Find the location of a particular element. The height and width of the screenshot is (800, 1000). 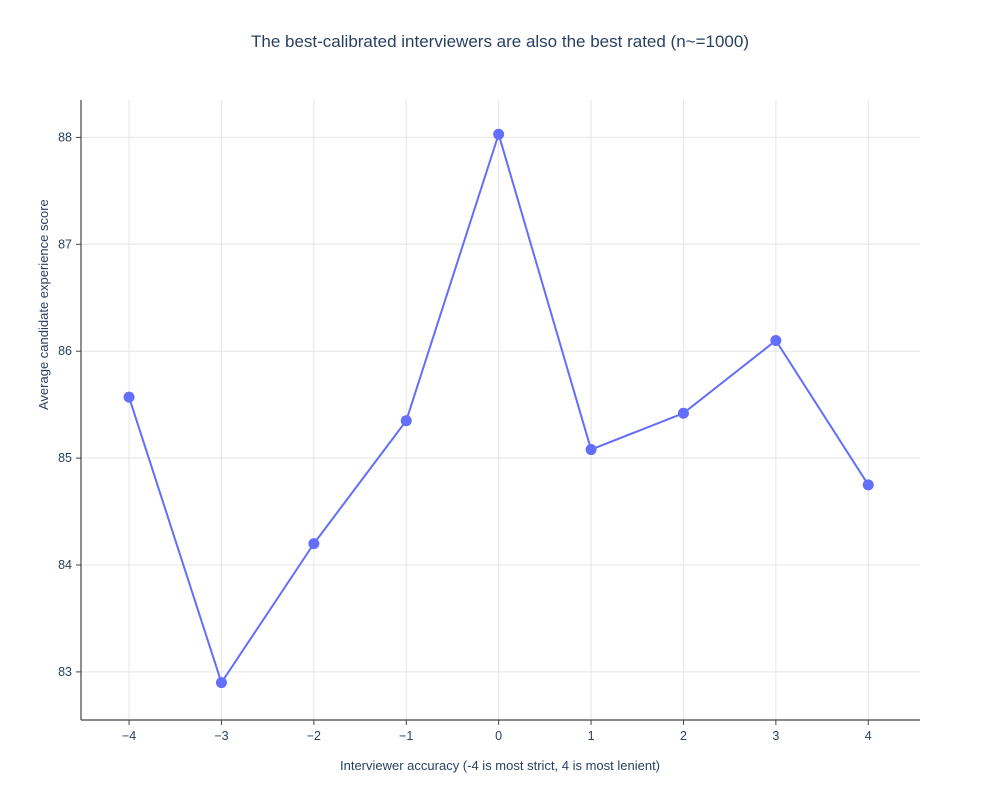

y-tick-label: 87 is located at coordinates (65, 244).